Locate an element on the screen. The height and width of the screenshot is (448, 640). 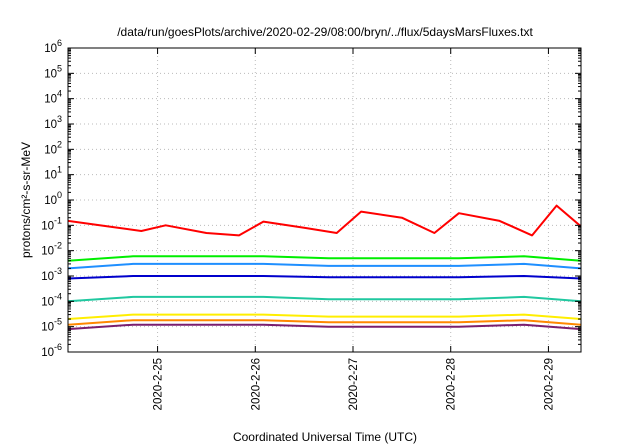
x-tick-label: 2020-2-28 is located at coordinates (452, 384).